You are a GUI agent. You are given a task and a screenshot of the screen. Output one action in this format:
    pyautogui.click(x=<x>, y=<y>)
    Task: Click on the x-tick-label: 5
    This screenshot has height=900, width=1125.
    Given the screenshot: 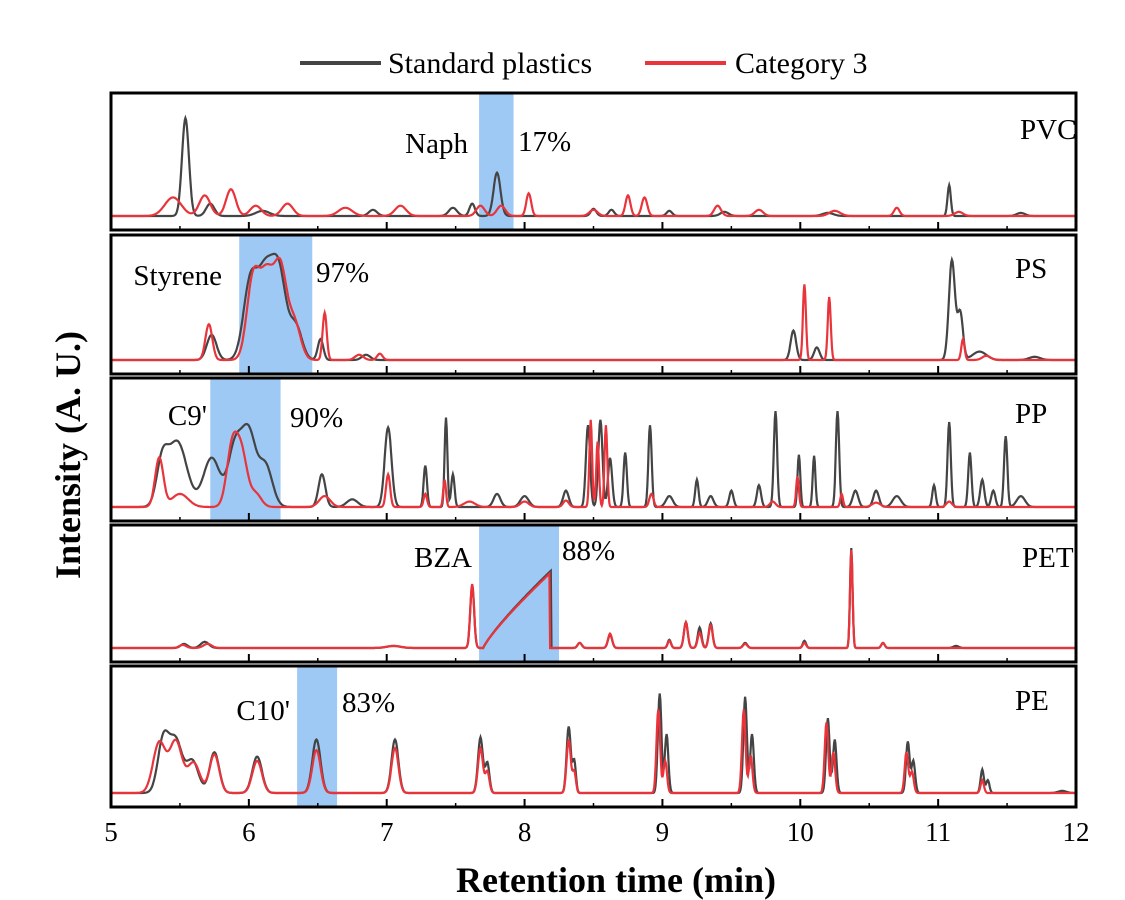 What is the action you would take?
    pyautogui.click(x=111, y=832)
    